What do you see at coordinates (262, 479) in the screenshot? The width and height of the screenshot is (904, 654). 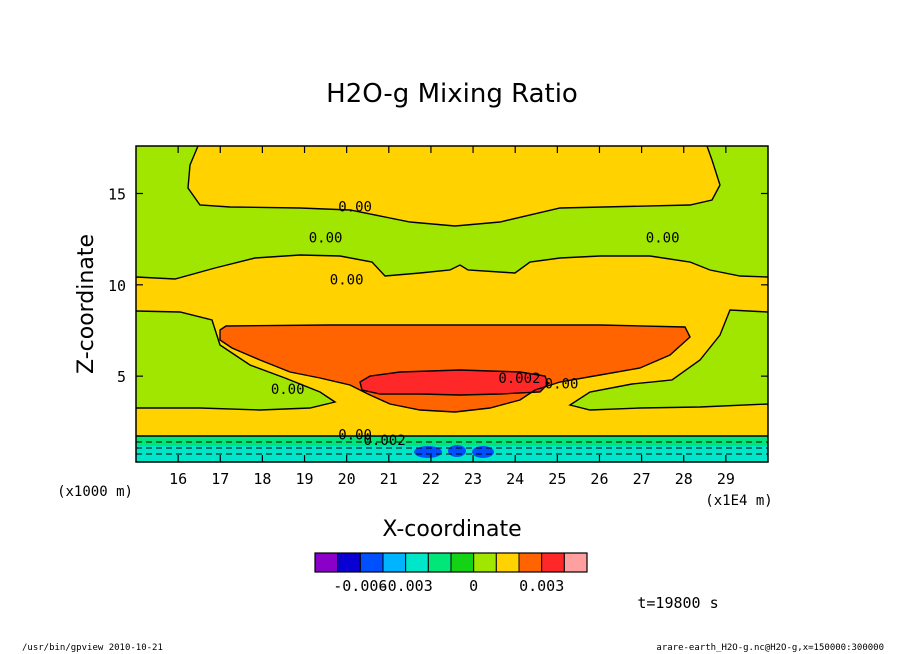 I see `x-tick-label: 18` at bounding box center [262, 479].